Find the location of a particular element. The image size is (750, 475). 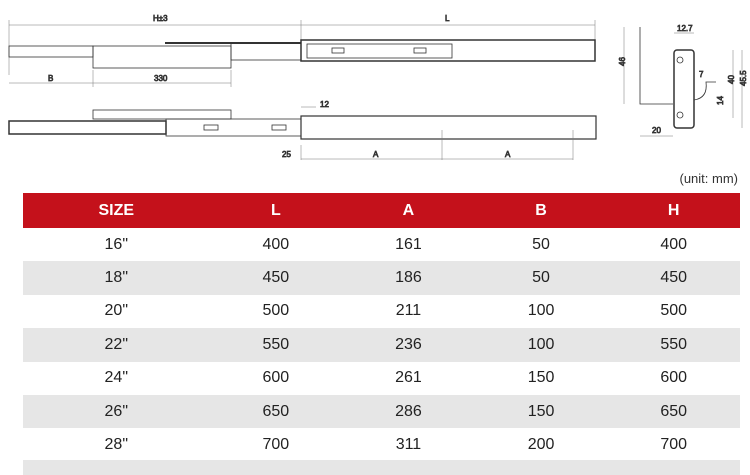

extended-slide-side is located at coordinates (302, 133).